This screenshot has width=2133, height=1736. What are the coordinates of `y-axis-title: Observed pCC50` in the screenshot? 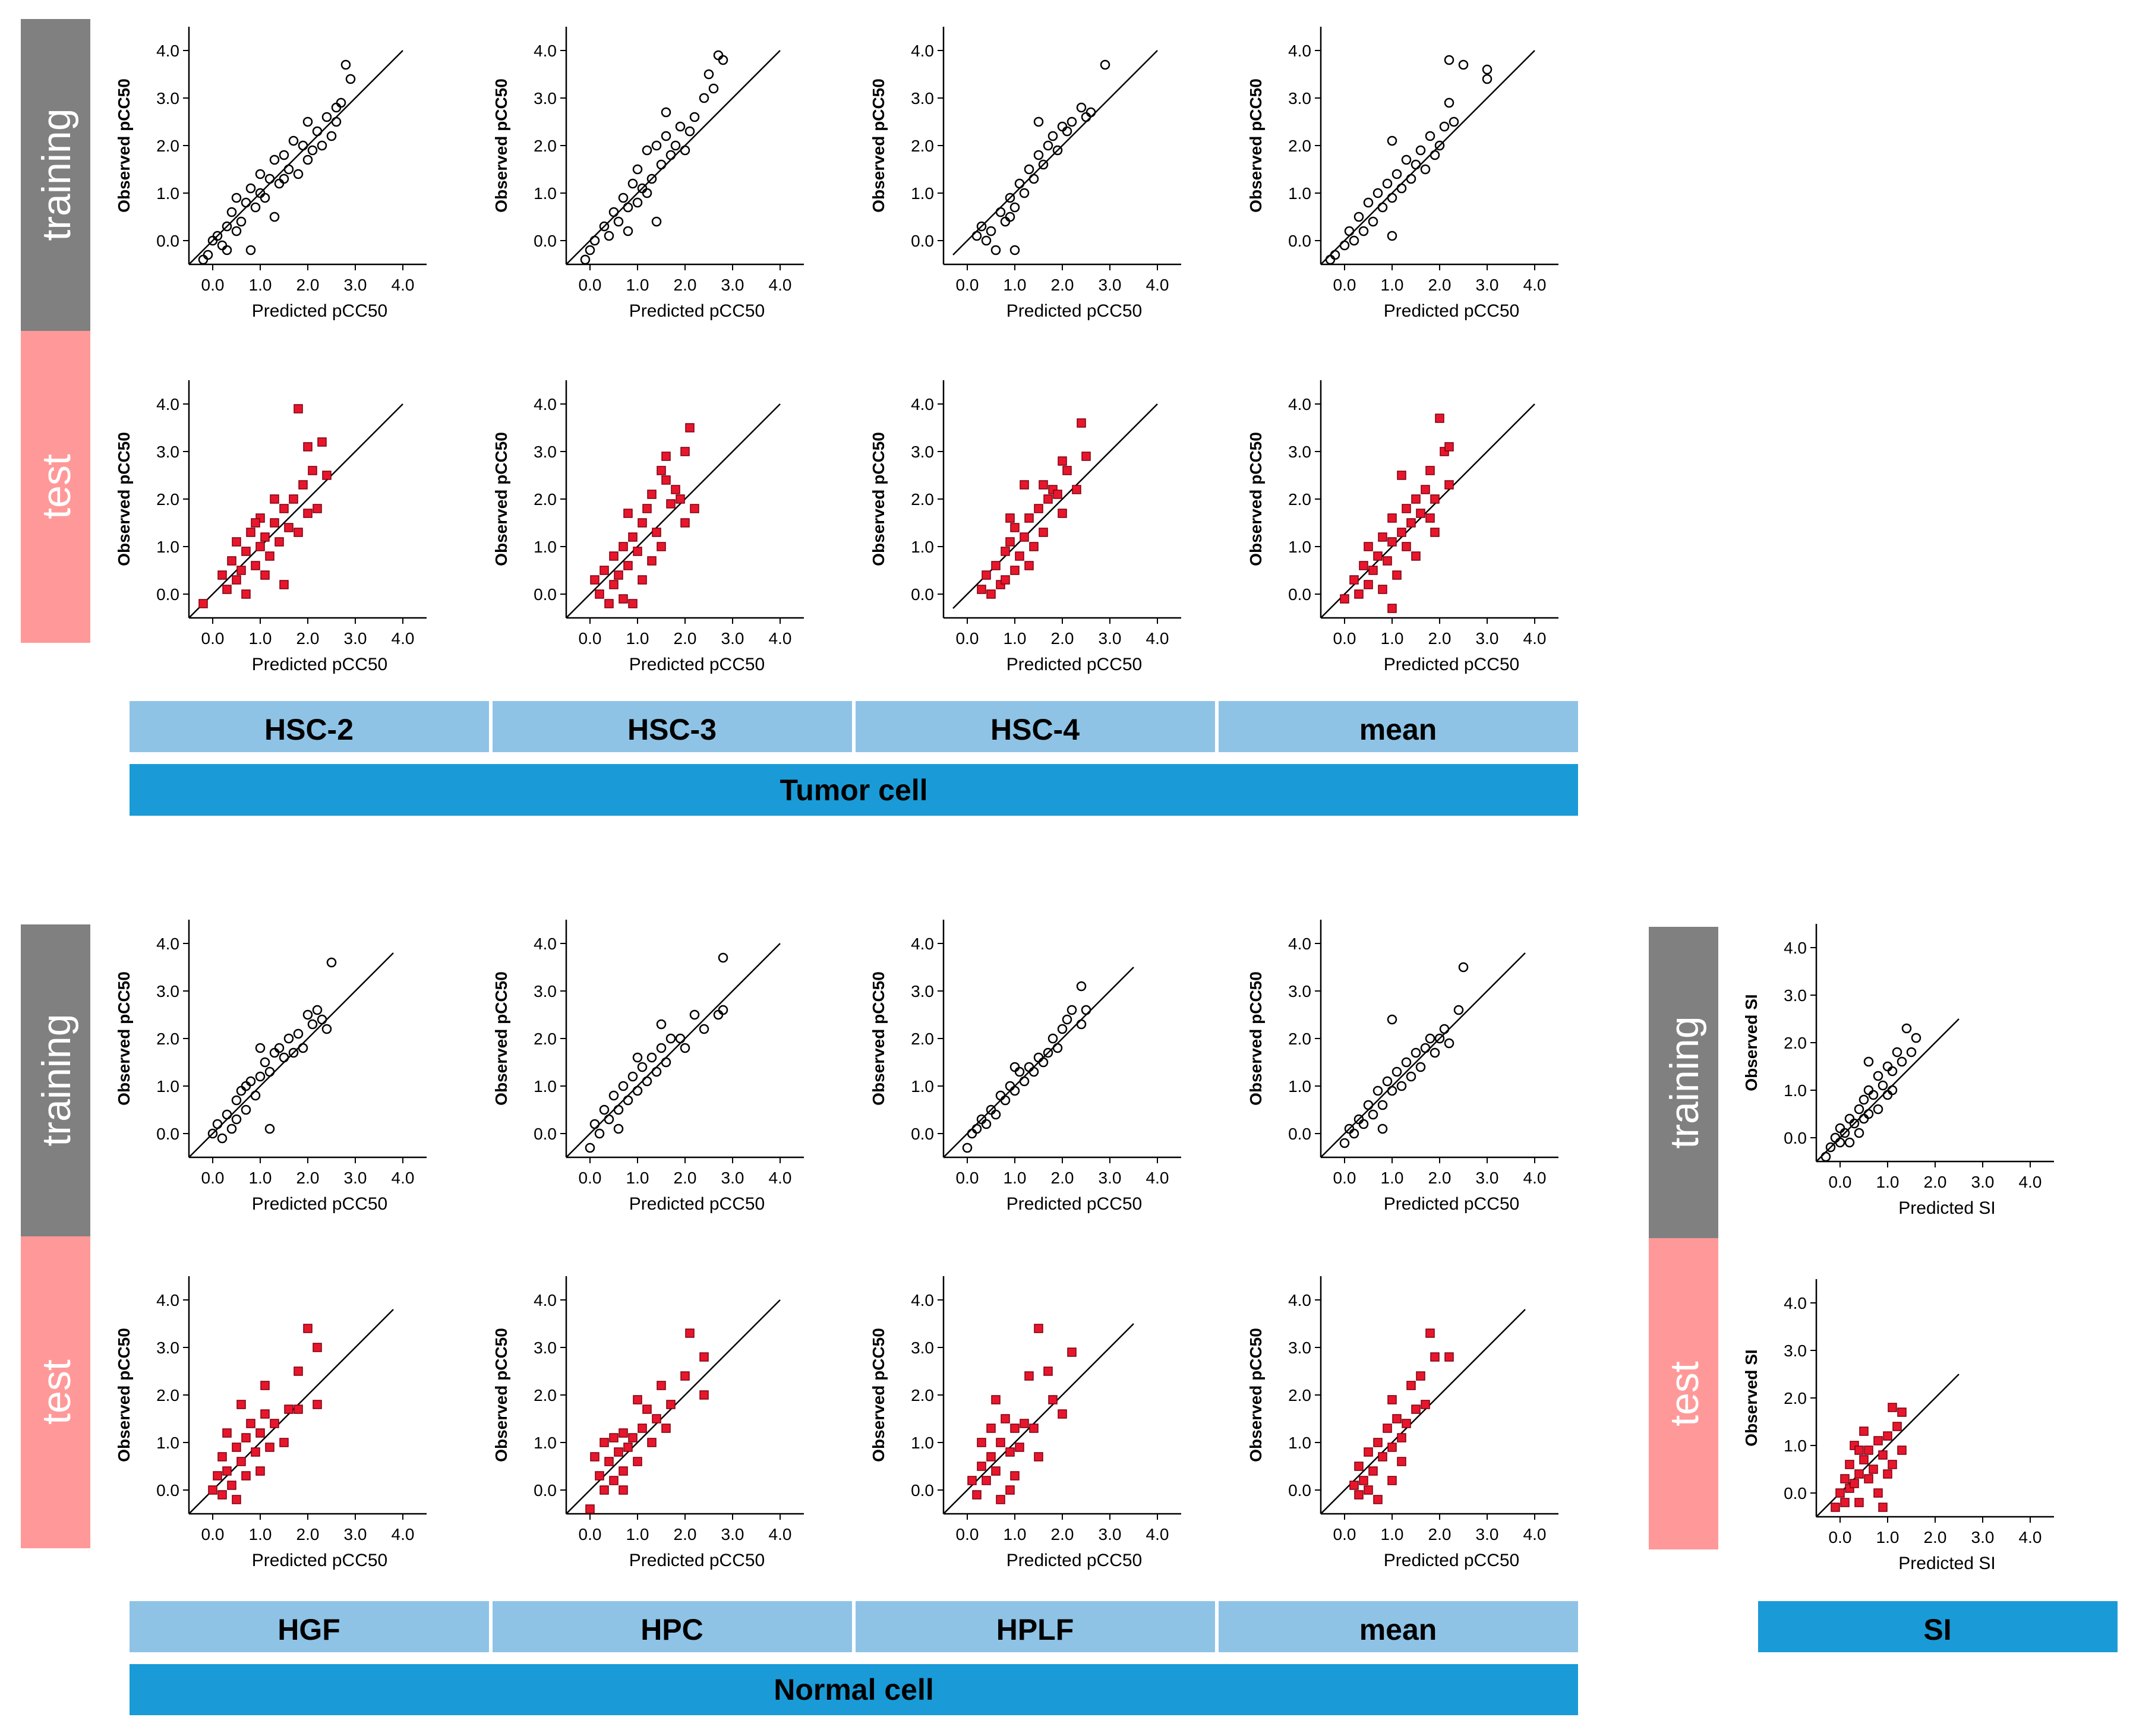 It's located at (878, 145).